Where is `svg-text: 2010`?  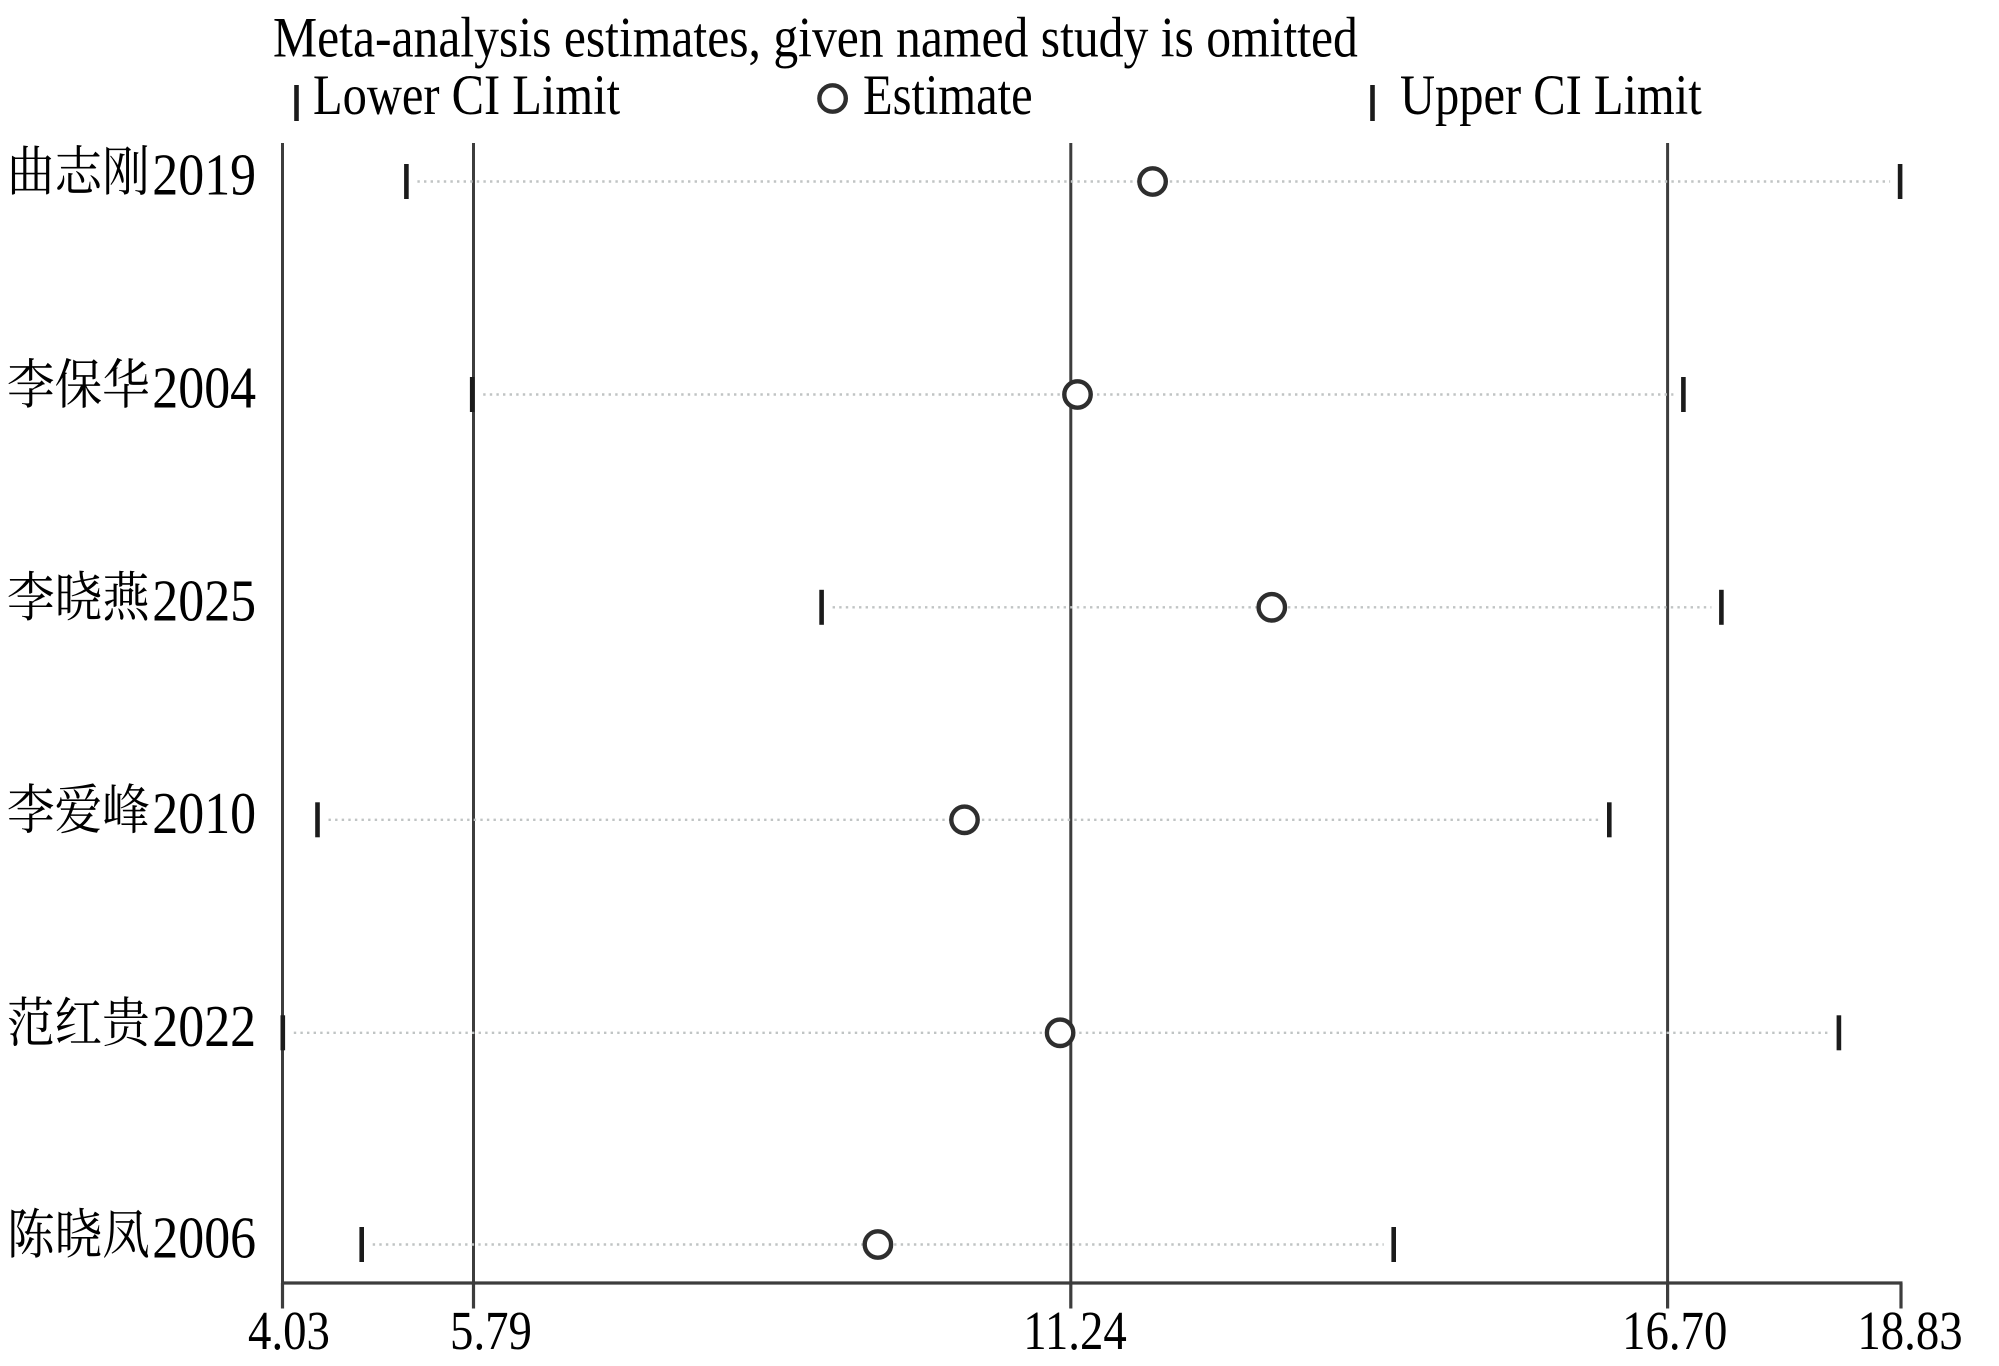
svg-text: 2010 is located at coordinates (204, 814).